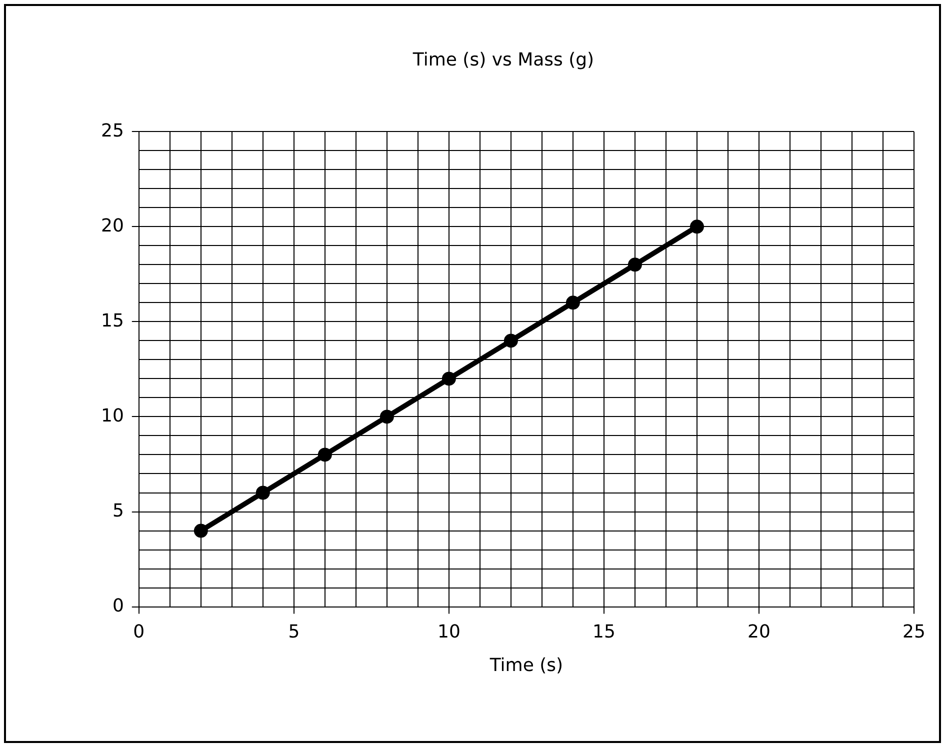 This screenshot has height=747, width=945. I want to click on x-tick-label: 20, so click(759, 631).